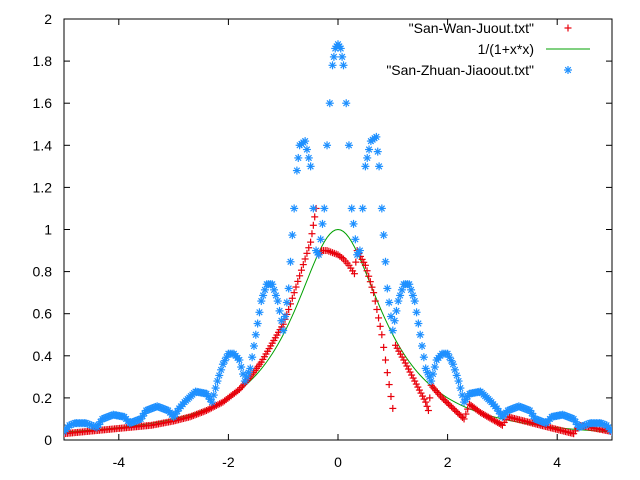 The width and height of the screenshot is (640, 480). Describe the element at coordinates (48, 230) in the screenshot. I see `y-tick-label: 1` at that location.